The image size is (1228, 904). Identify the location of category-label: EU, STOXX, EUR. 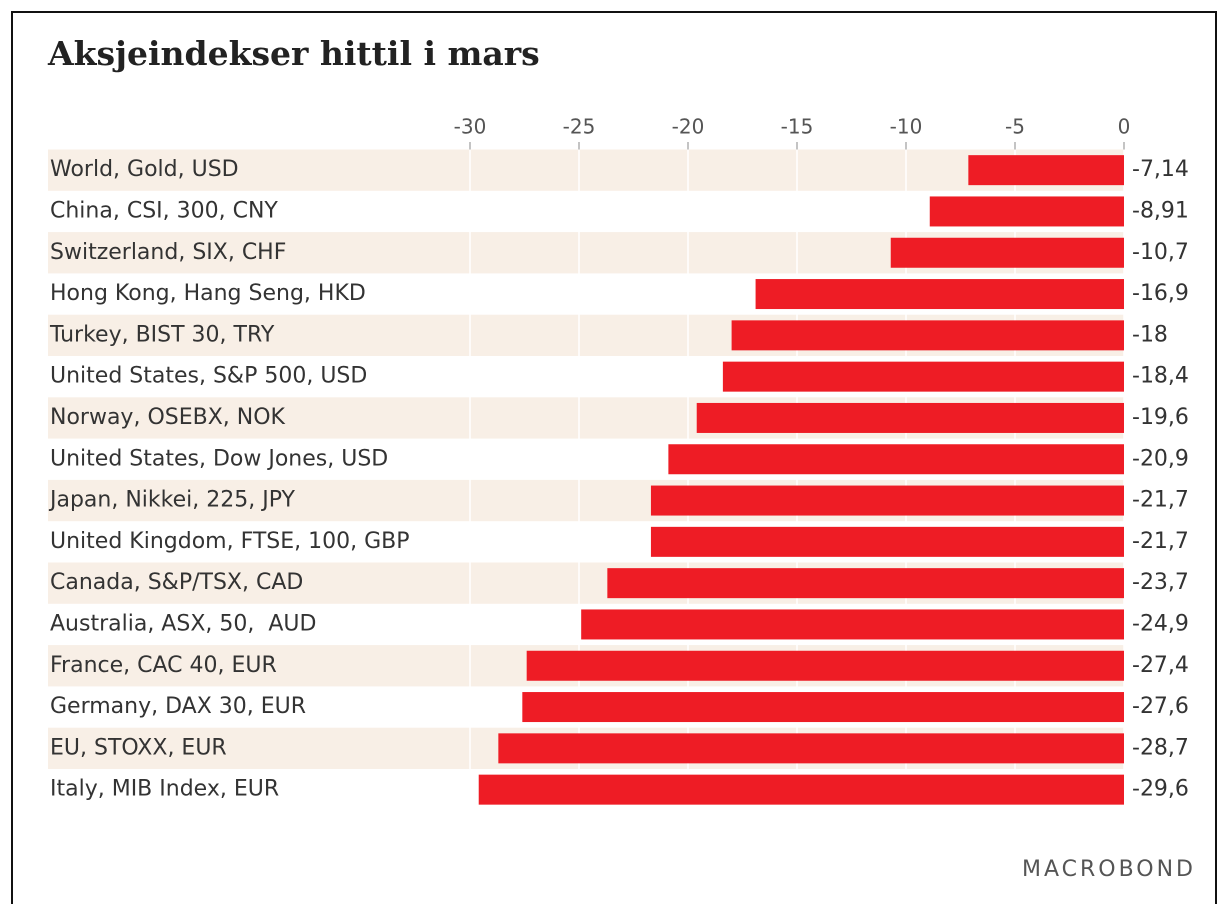
(138, 747).